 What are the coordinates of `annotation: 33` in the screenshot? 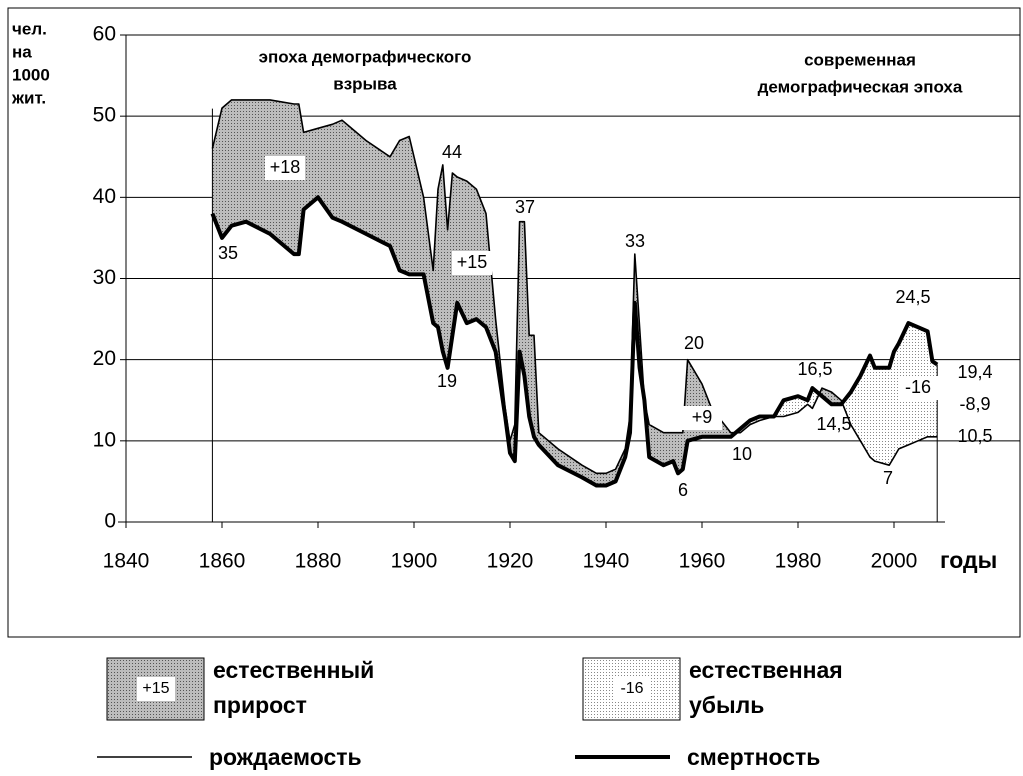 It's located at (635, 241).